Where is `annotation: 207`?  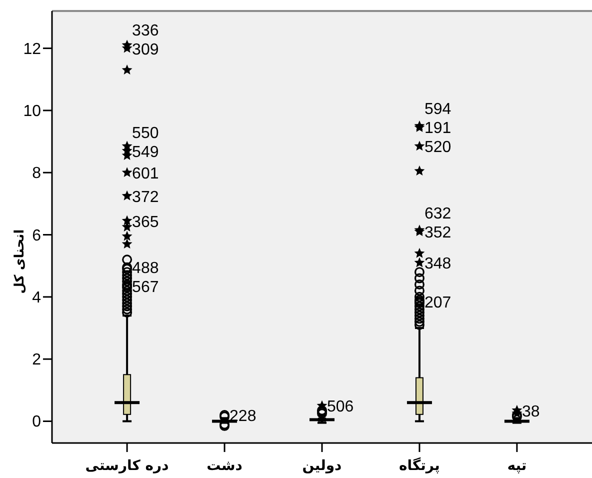 annotation: 207 is located at coordinates (438, 303).